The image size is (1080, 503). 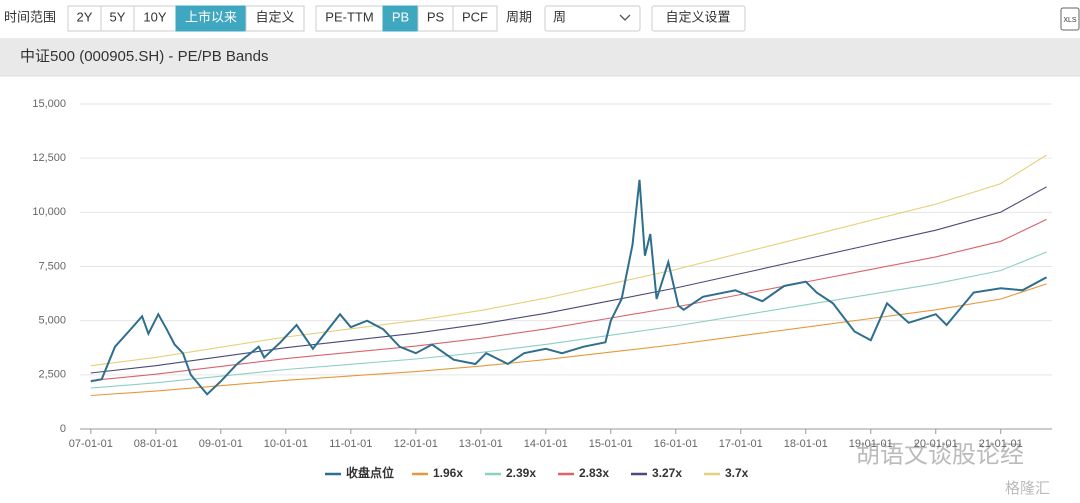 I want to click on period-value: 周, so click(x=559, y=16).